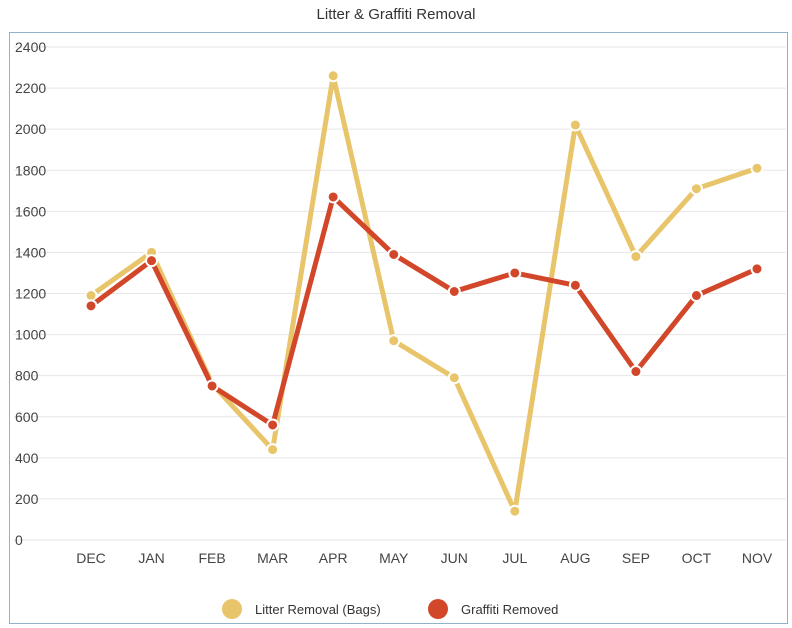 The height and width of the screenshot is (628, 792). What do you see at coordinates (394, 558) in the screenshot?
I see `x-tick-label: MAY` at bounding box center [394, 558].